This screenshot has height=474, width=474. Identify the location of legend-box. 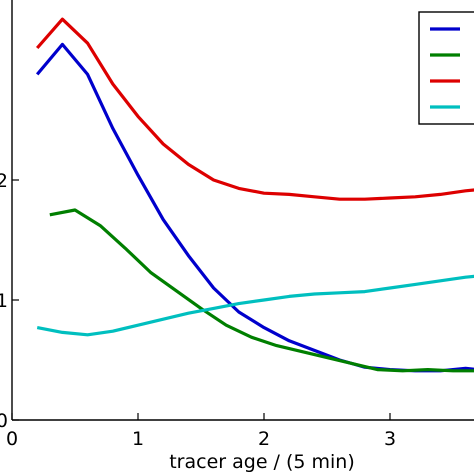
(446, 68).